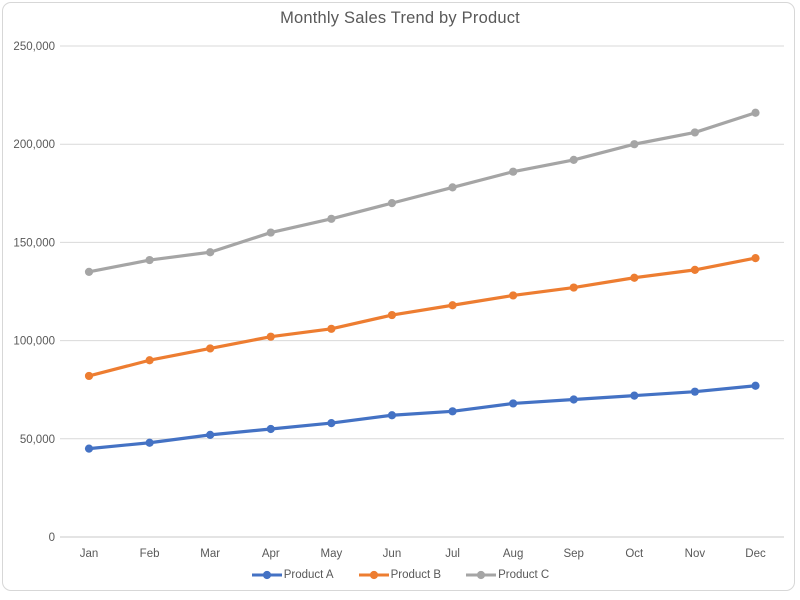 This screenshot has height=600, width=800. I want to click on y-axis-tick-label: 100,000, so click(34, 342).